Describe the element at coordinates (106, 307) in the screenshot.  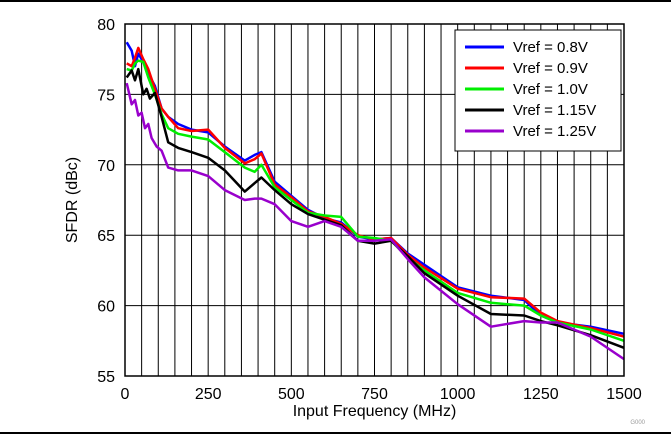
I see `y-tick-label: 60` at that location.